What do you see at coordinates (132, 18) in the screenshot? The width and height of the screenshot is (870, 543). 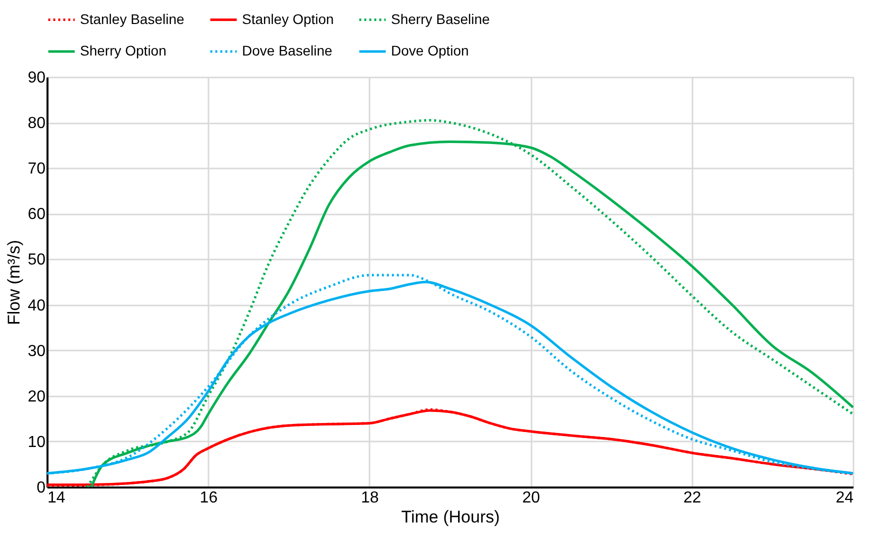 I see `legend-label: Stanley Baseline` at bounding box center [132, 18].